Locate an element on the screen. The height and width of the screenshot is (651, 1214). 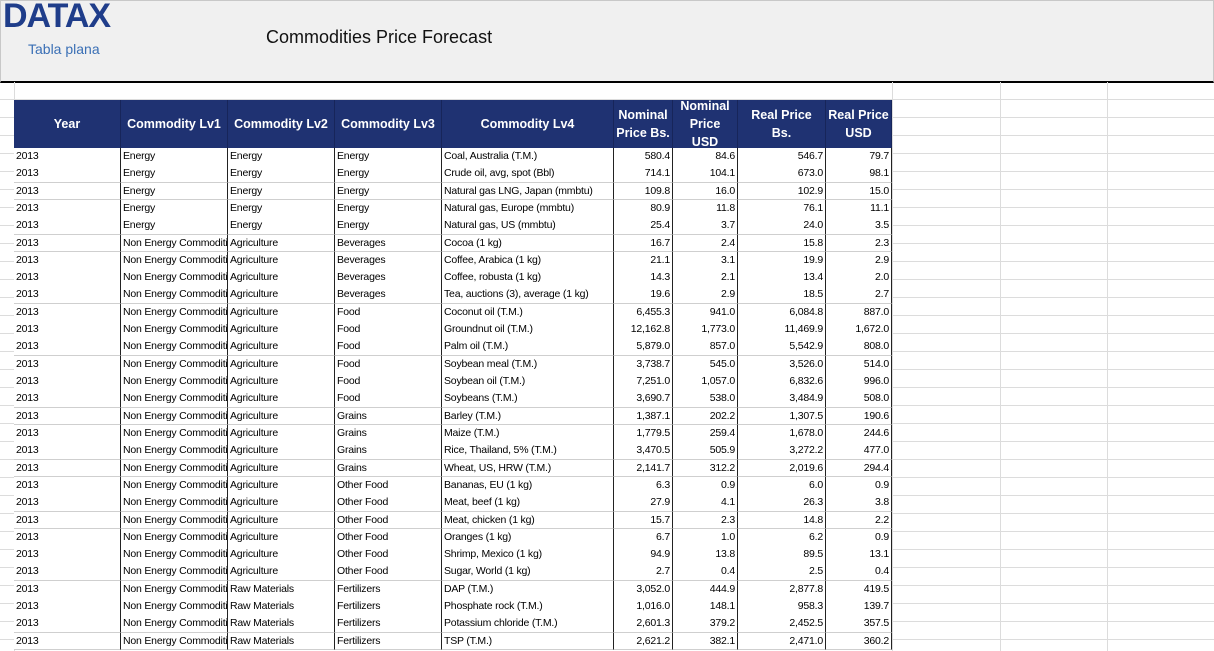
table-cell: 3,470.5 is located at coordinates (643, 451).